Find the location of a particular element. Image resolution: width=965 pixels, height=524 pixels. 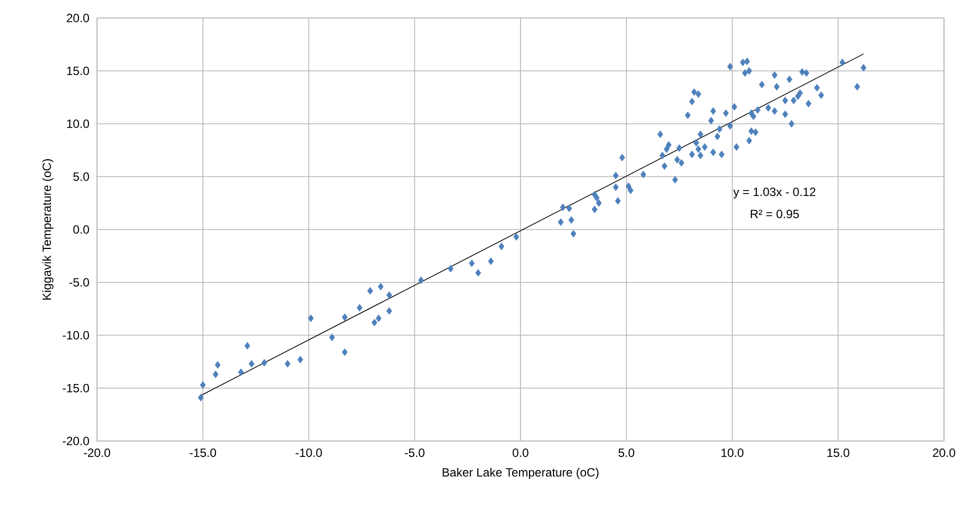

x-tick-label: 10.0 is located at coordinates (733, 452).